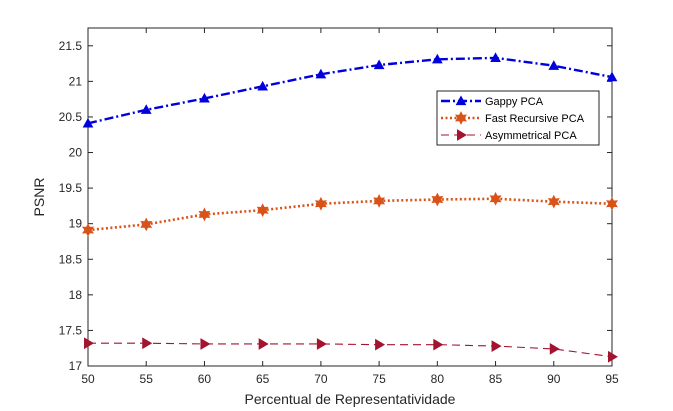 The height and width of the screenshot is (411, 673). Describe the element at coordinates (496, 379) in the screenshot. I see `x-tick-label: 85` at that location.